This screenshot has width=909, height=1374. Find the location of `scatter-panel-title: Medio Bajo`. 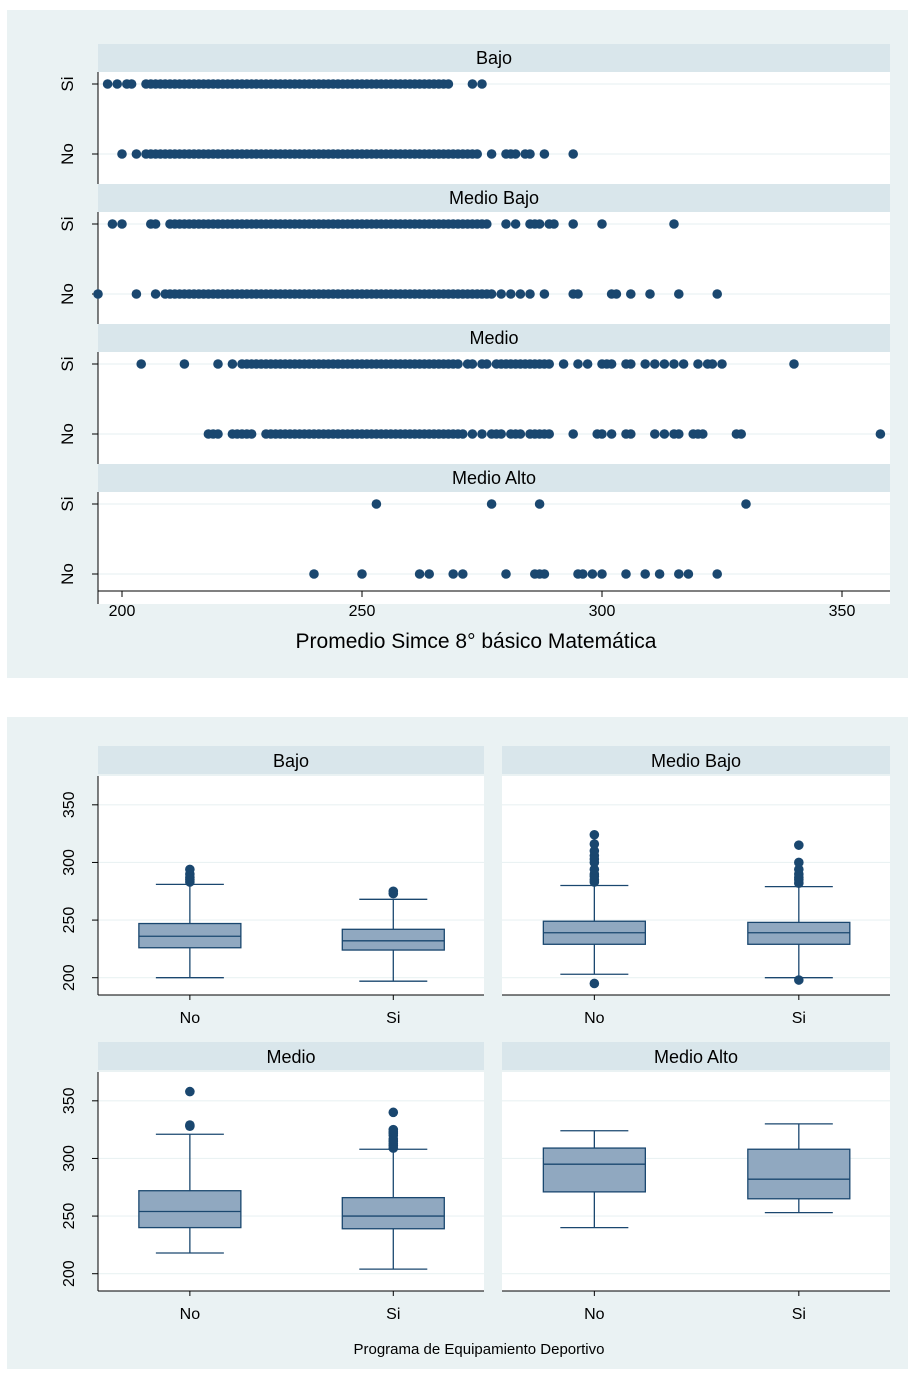

scatter-panel-title: Medio Bajo is located at coordinates (494, 198).